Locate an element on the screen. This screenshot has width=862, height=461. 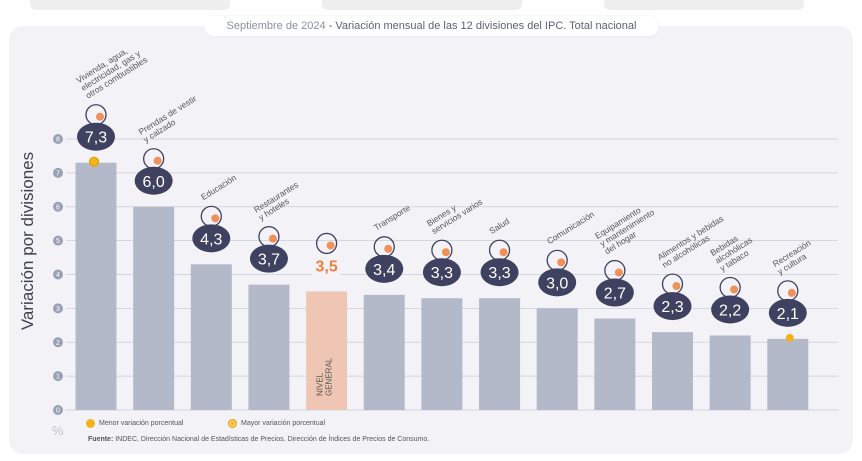
y-tick-label: 7 is located at coordinates (58, 173).